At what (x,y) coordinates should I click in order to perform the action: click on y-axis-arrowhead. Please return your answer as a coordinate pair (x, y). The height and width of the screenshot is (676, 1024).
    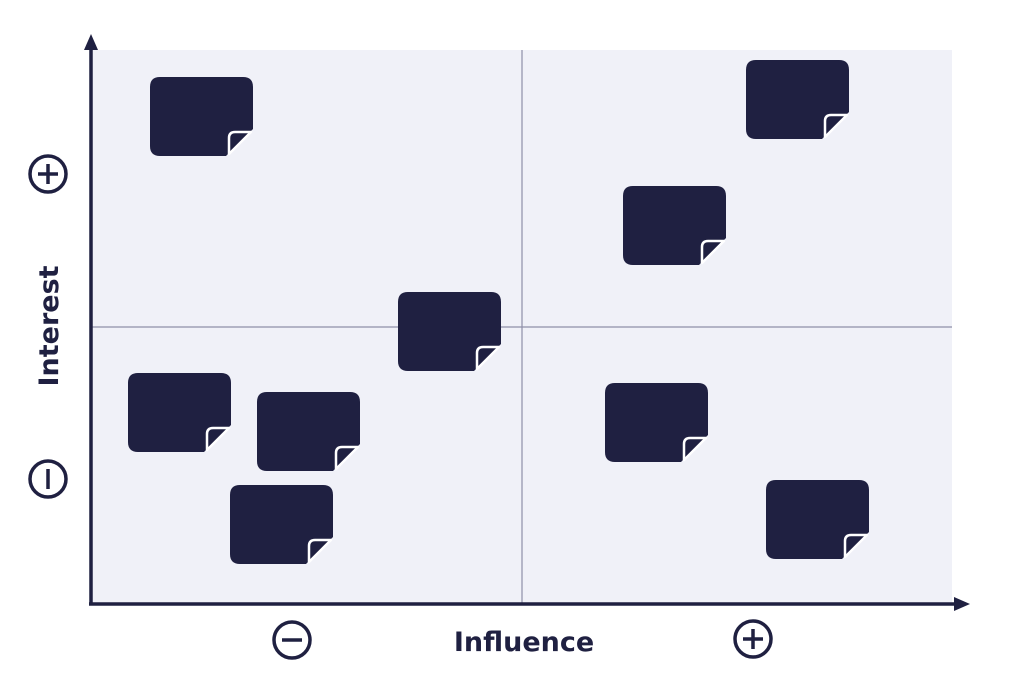
    Looking at the image, I should click on (91, 42).